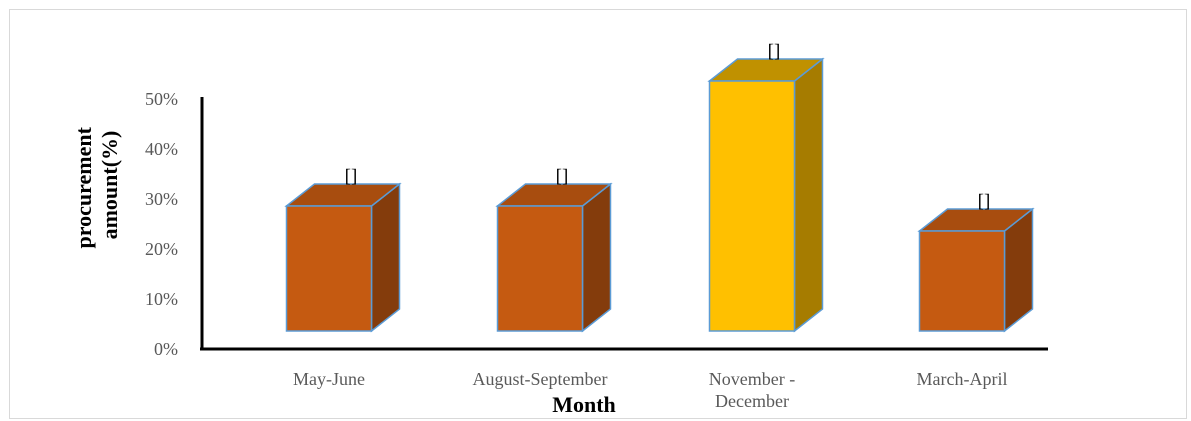 The image size is (1191, 421). I want to click on x-category-label-line: March-April, so click(962, 379).